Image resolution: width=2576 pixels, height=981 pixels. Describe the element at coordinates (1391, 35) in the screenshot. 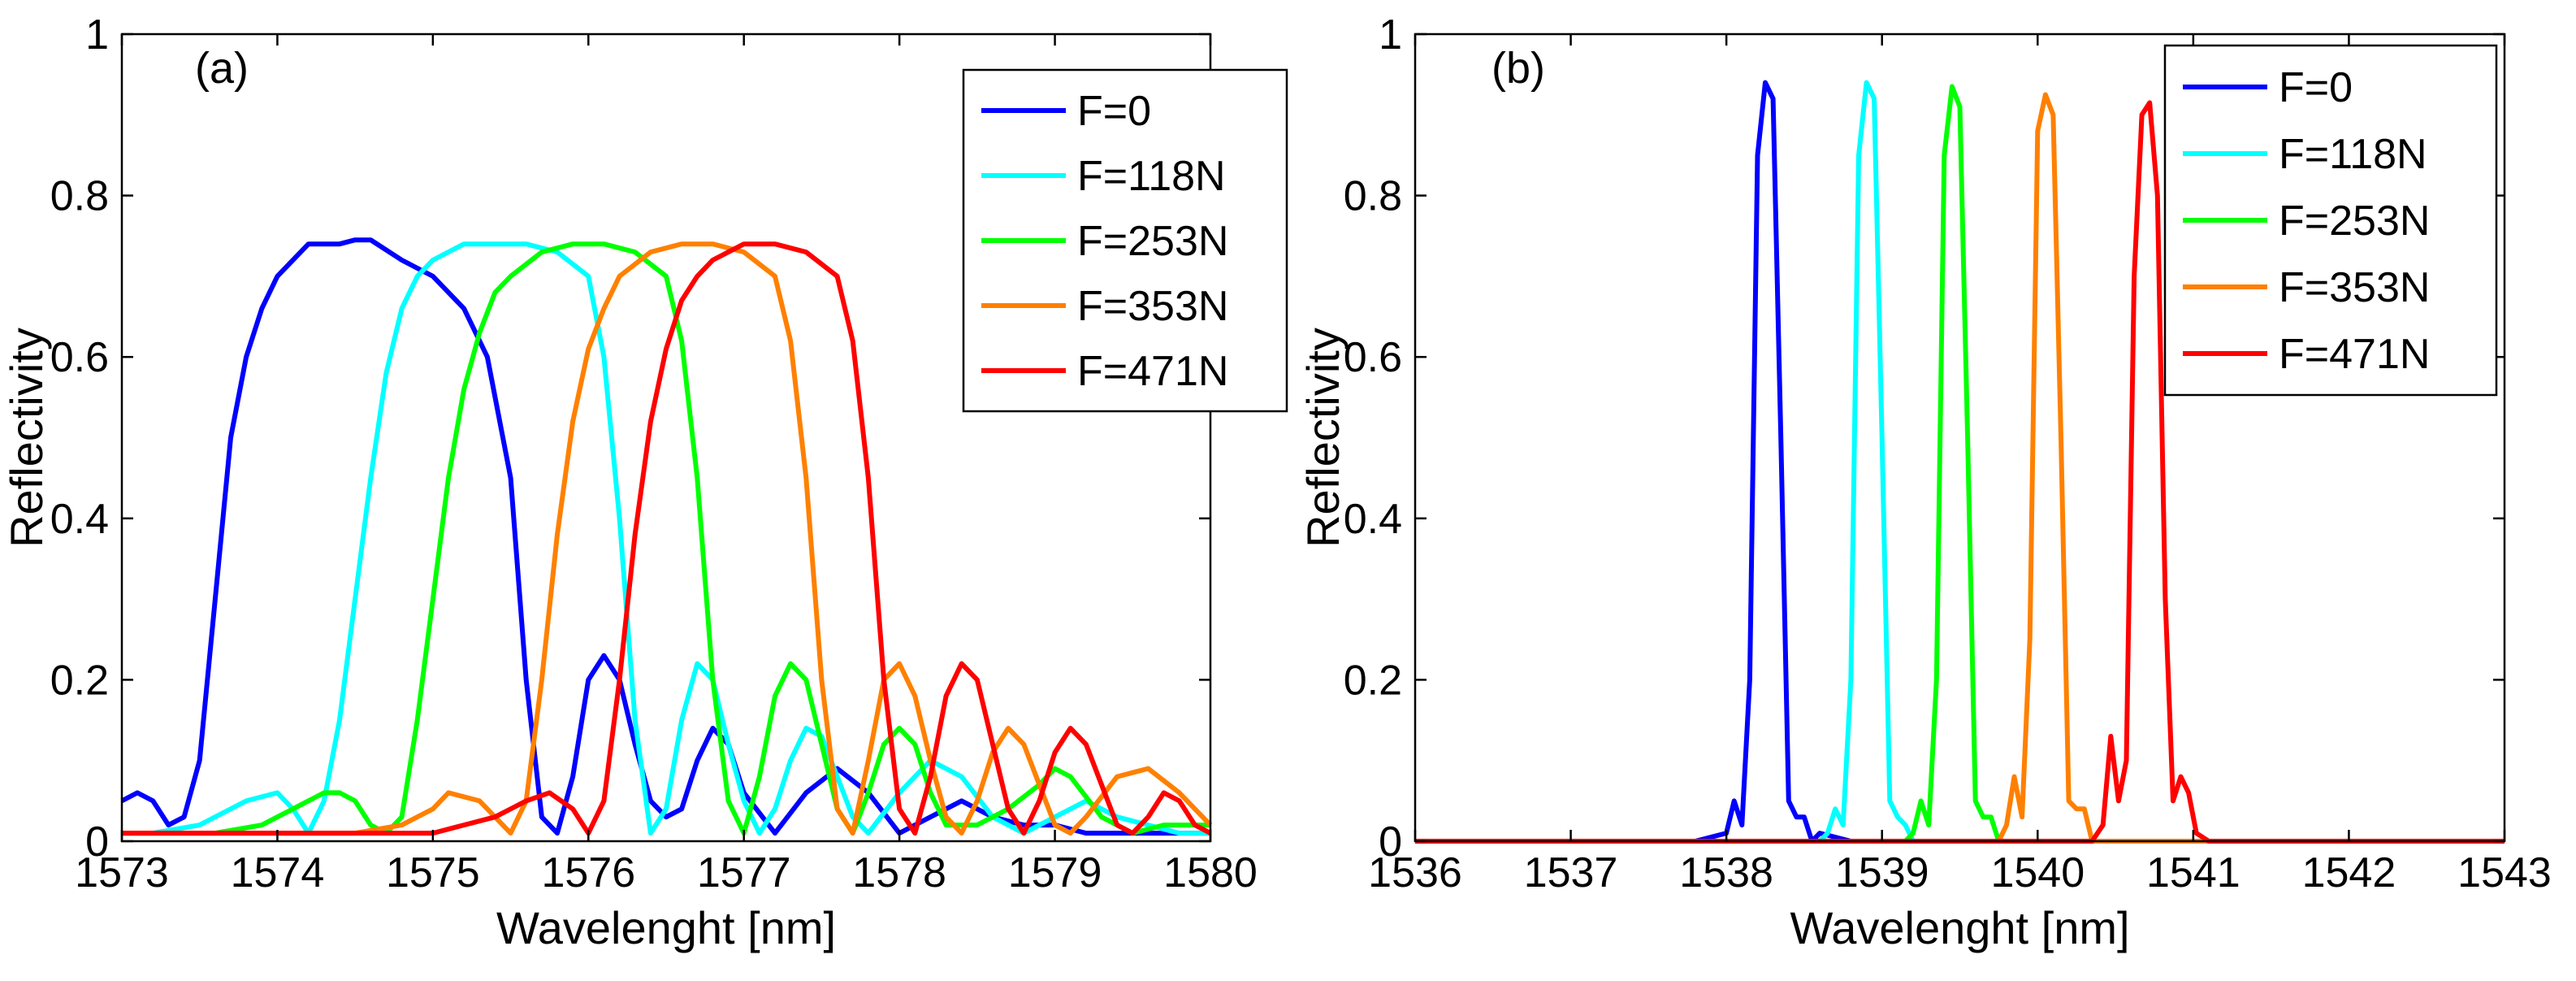

I see `panel-b-ytick-label-5: 1` at that location.